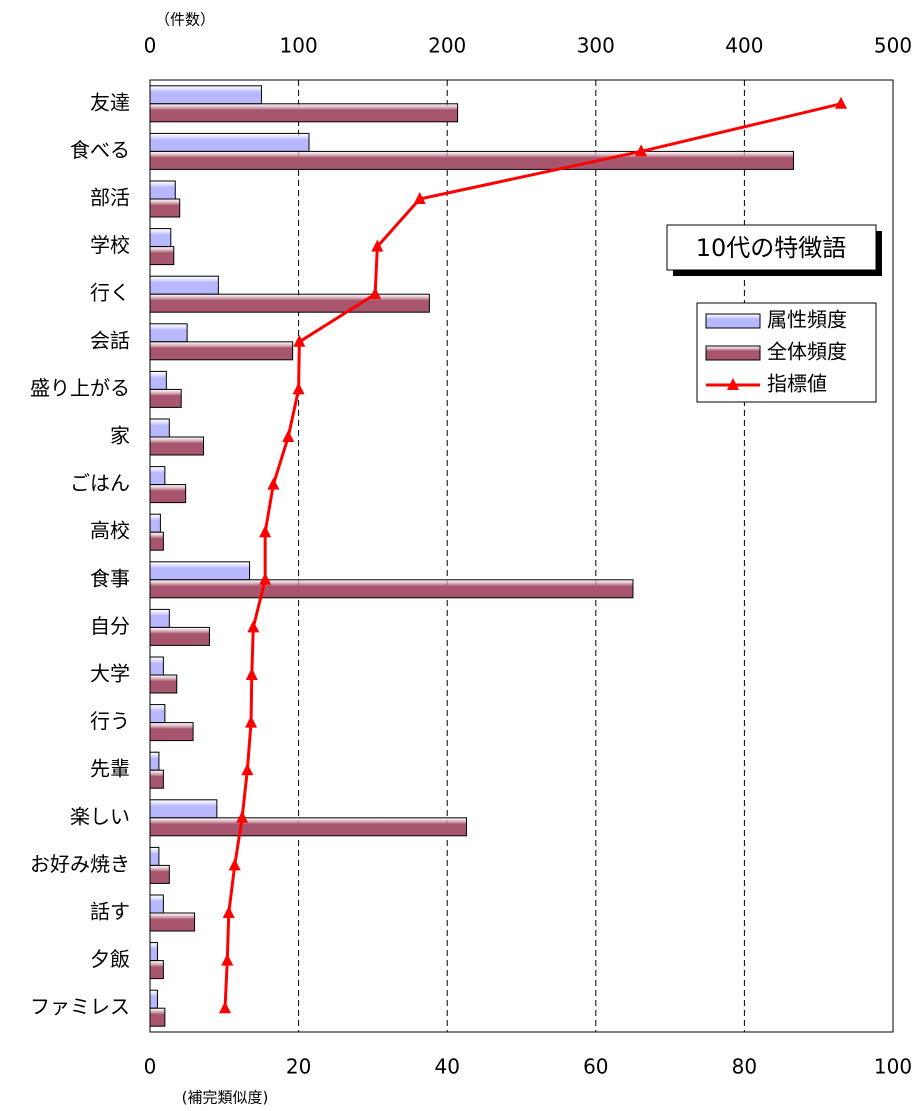  I want to click on x2-axis-label: (補完類似度), so click(225, 1098).